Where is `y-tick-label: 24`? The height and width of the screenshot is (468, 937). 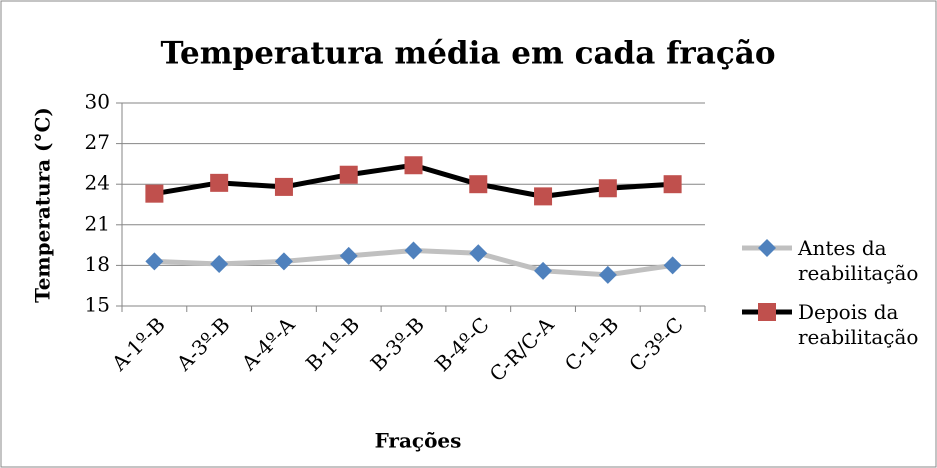 y-tick-label: 24 is located at coordinates (97, 183).